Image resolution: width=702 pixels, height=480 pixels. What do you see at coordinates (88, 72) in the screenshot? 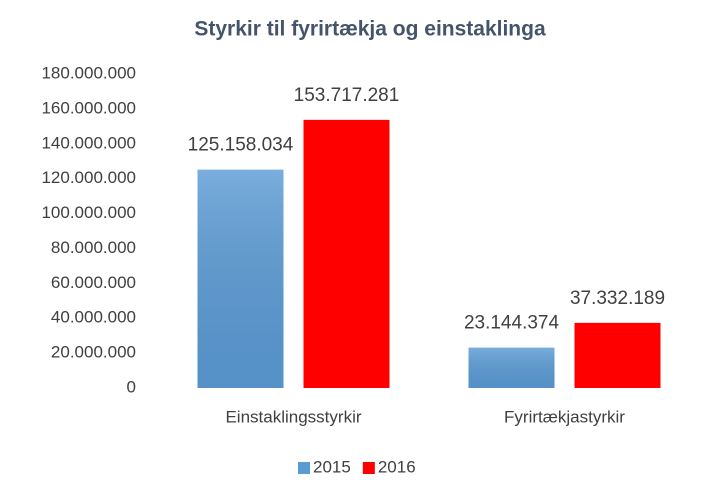
I see `y-tick-label: 180.000.000` at bounding box center [88, 72].